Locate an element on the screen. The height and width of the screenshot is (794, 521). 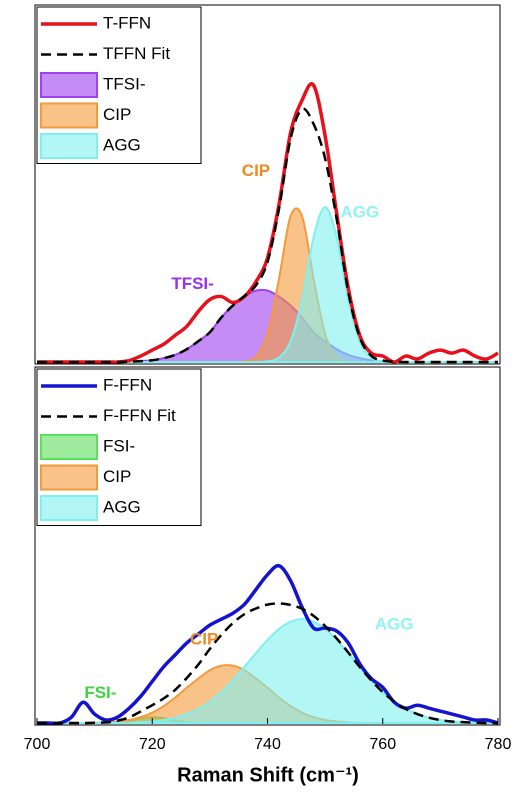
annotation: FSI- is located at coordinates (100, 692).